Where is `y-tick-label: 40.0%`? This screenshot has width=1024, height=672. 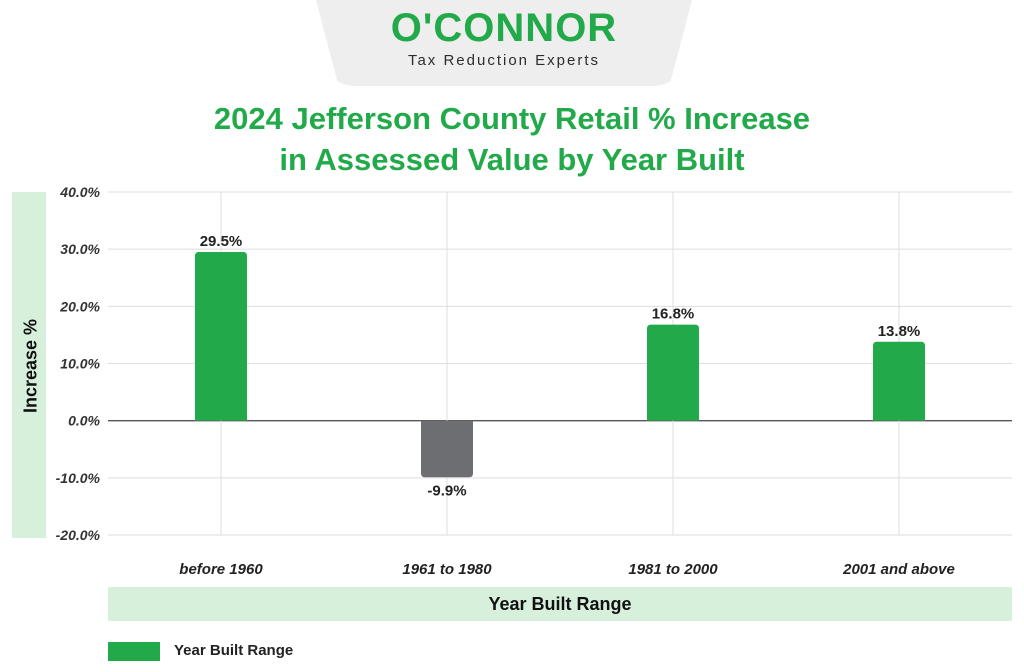
y-tick-label: 40.0% is located at coordinates (79, 192).